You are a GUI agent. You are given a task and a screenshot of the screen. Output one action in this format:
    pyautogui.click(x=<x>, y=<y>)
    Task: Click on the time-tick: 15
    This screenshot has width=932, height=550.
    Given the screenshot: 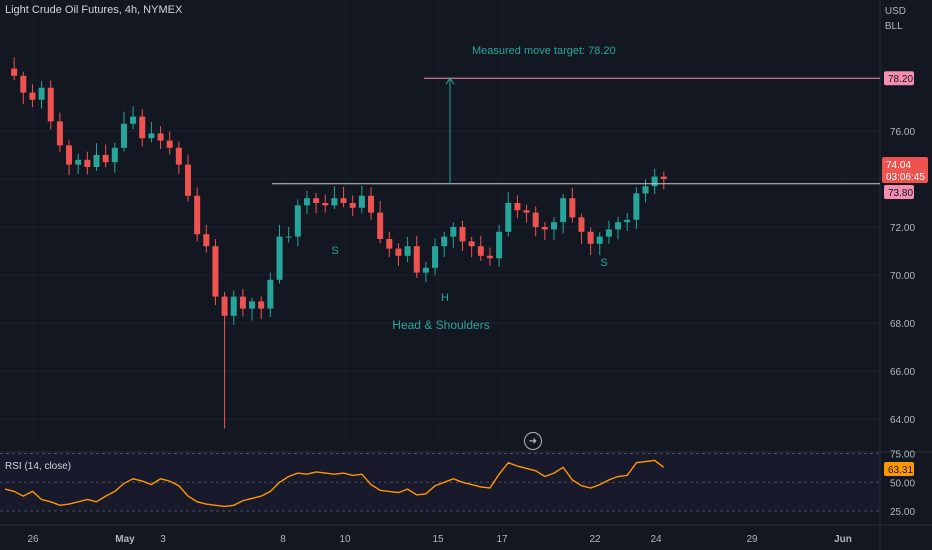 What is the action you would take?
    pyautogui.click(x=438, y=539)
    